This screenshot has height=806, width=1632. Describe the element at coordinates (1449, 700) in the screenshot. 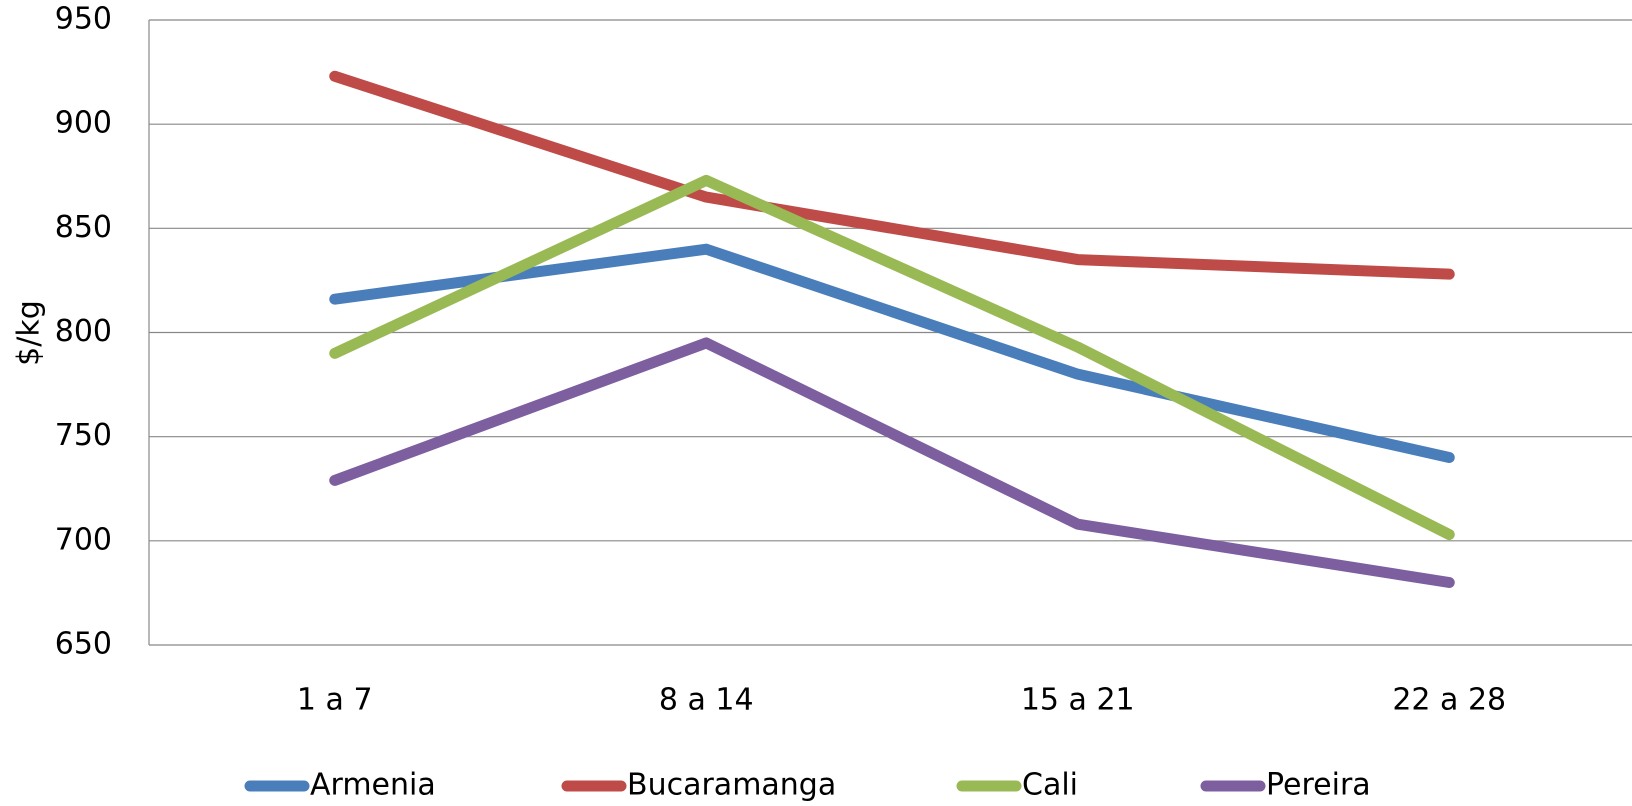

I see `x-tick-label: 22 a 28` at that location.